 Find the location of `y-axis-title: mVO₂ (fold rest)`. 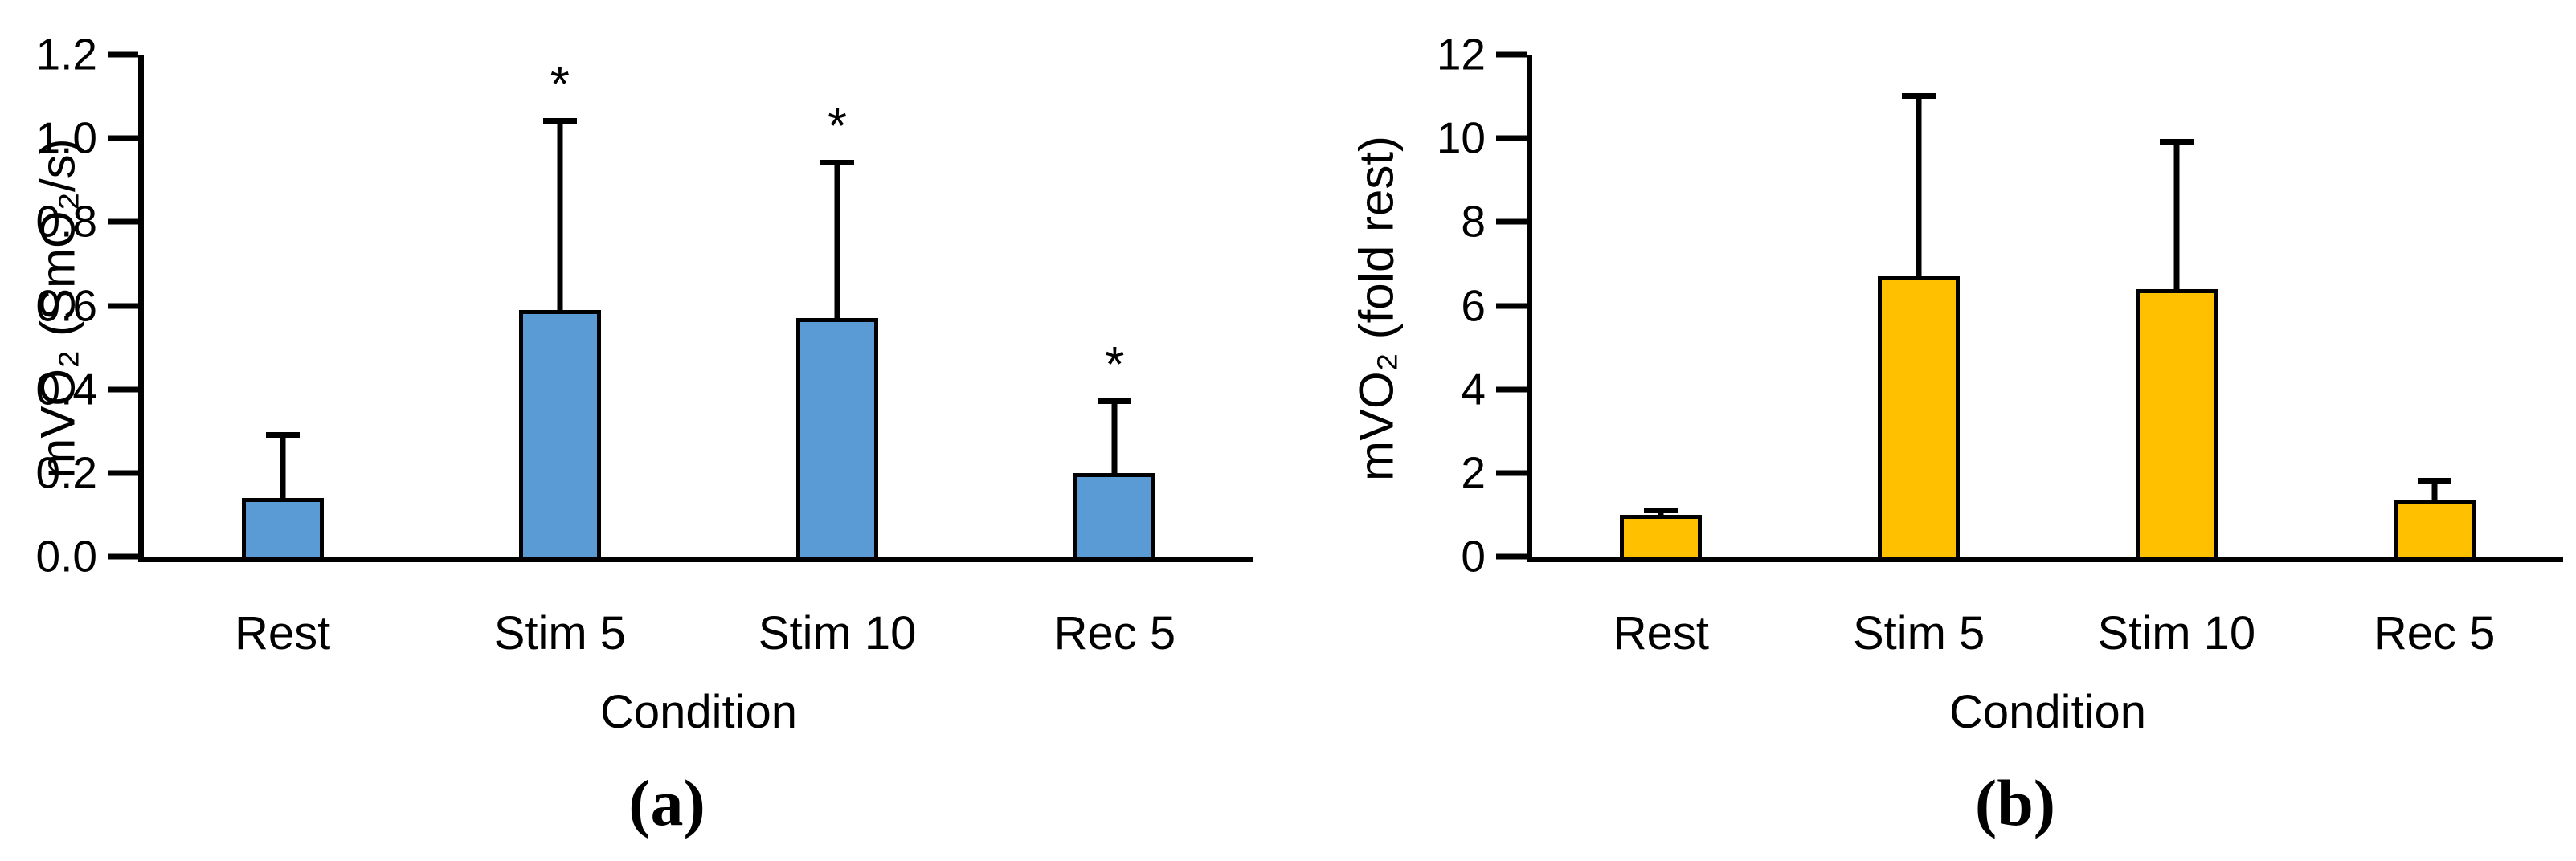

y-axis-title: mVO₂ (fold rest) is located at coordinates (1376, 308).